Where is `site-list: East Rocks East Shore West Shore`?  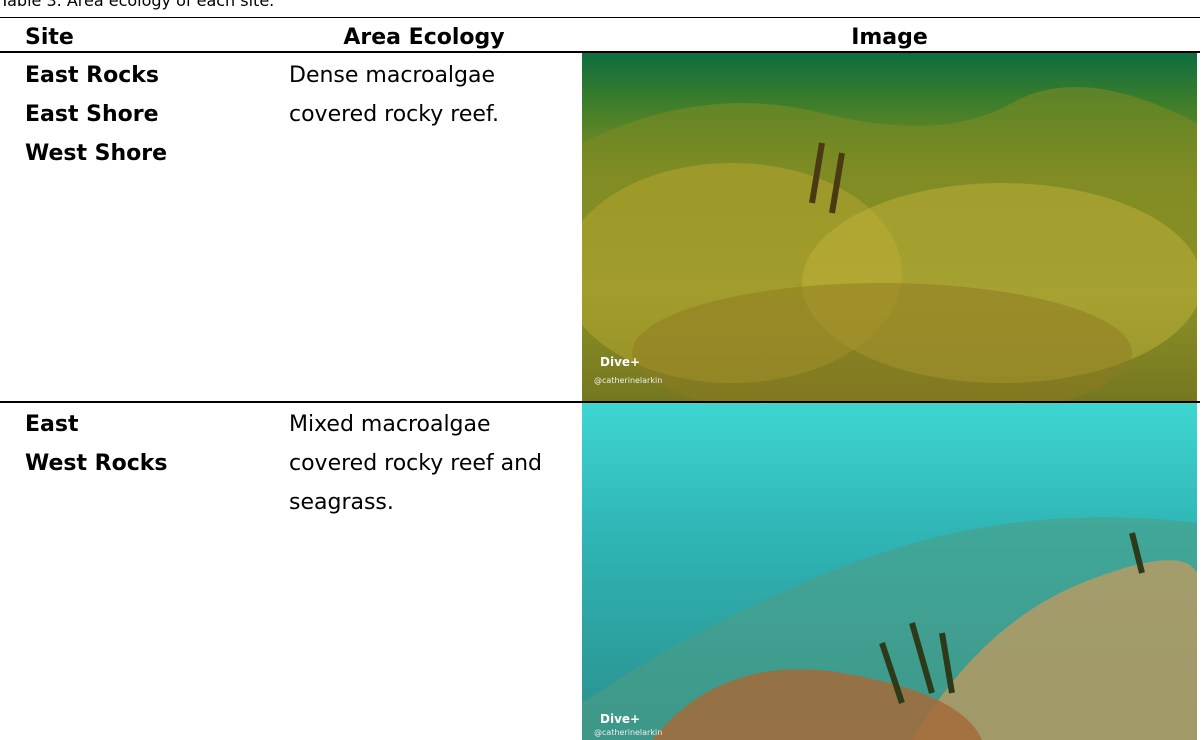 site-list: East Rocks East Shore West Shore is located at coordinates (145, 114).